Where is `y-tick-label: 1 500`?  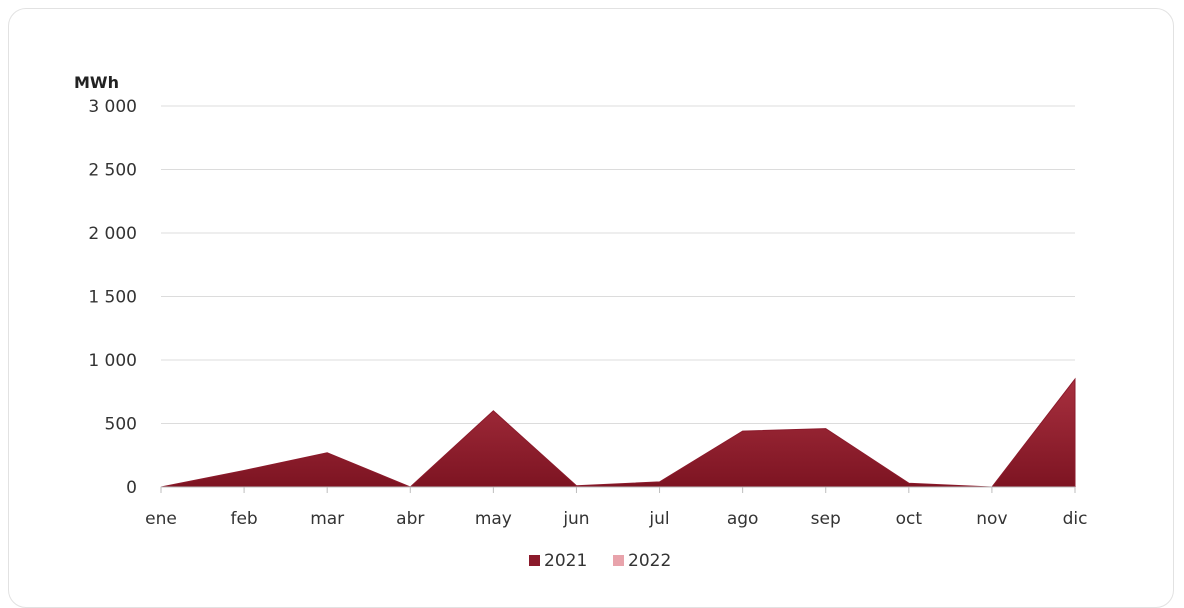
y-tick-label: 1 500 is located at coordinates (112, 298).